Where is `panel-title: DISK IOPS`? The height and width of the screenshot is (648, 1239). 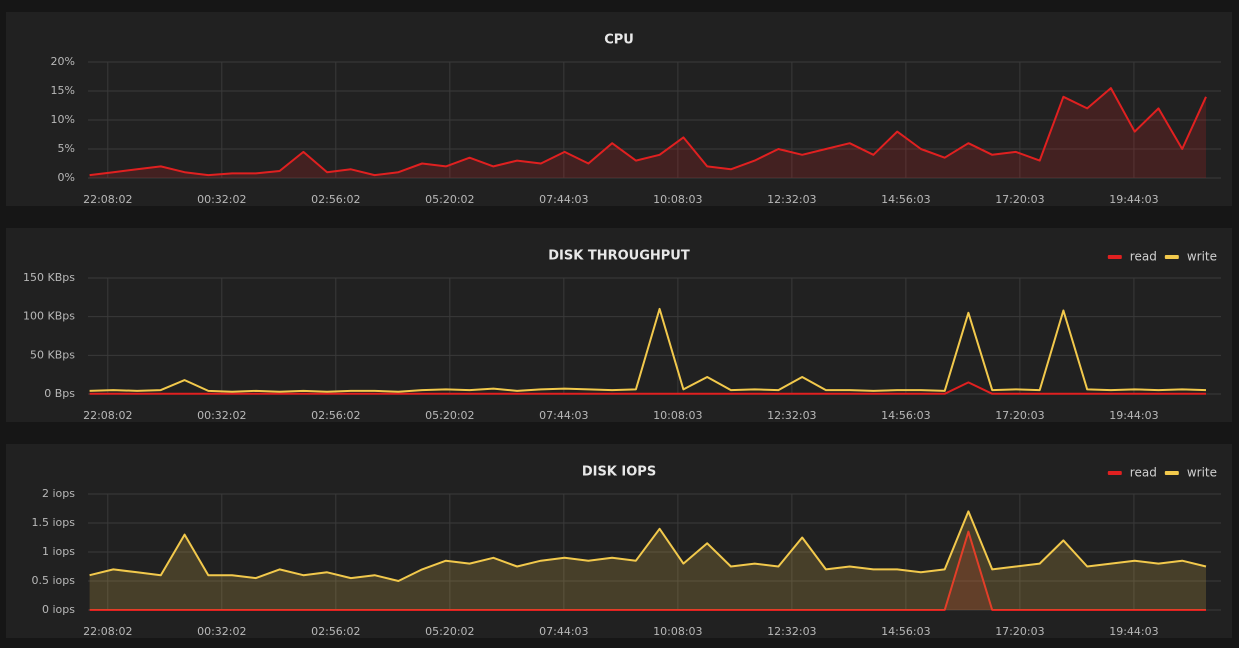 panel-title: DISK IOPS is located at coordinates (619, 472).